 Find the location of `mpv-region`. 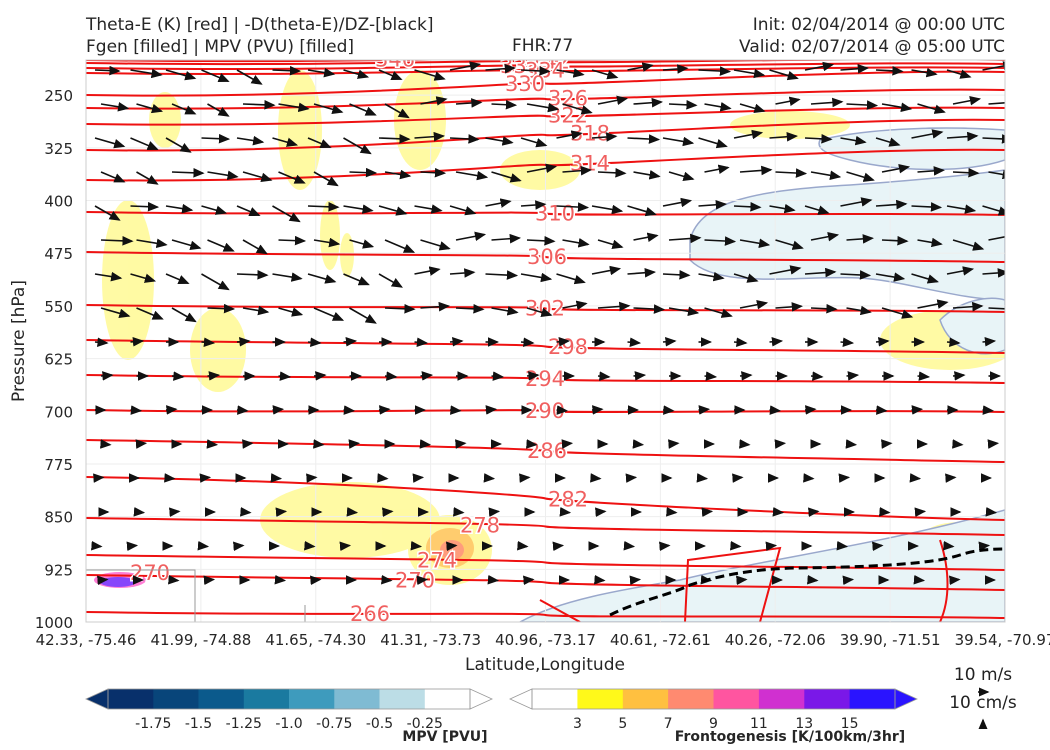

mpv-region is located at coordinates (847, 235).